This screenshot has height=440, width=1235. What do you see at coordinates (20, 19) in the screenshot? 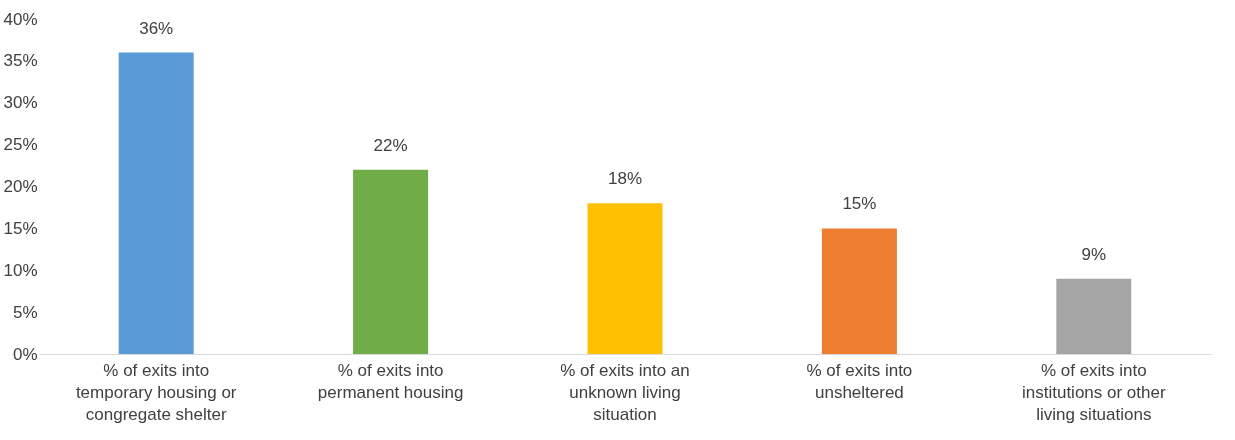
I see `y-tick-label: 40%` at bounding box center [20, 19].